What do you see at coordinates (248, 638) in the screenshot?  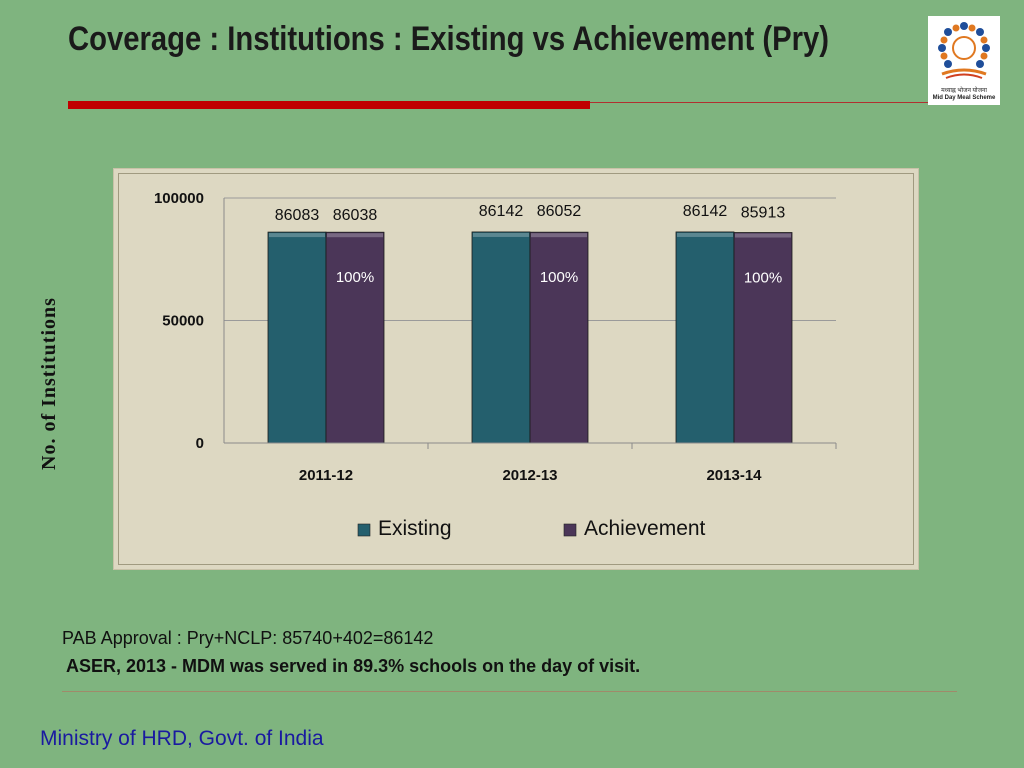 I see `note-pab-approval: PAB Approval : Pry+NCLP: 85740+402=86142` at bounding box center [248, 638].